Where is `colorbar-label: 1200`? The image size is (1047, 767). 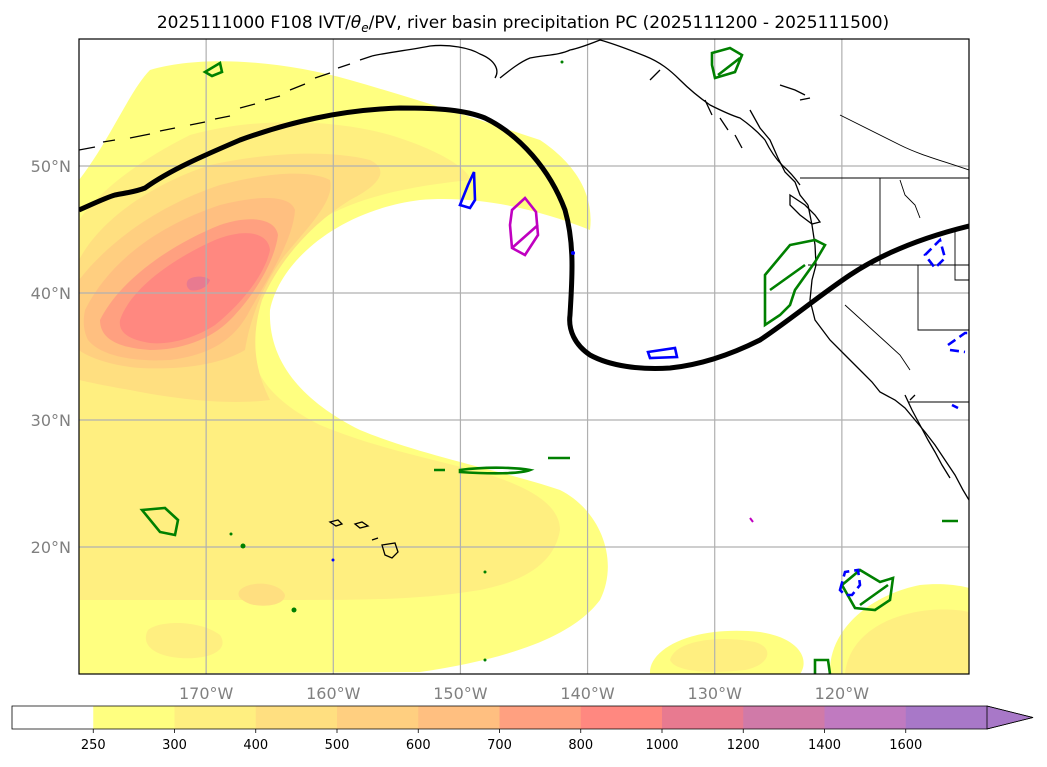 colorbar-label: 1200 is located at coordinates (743, 745).